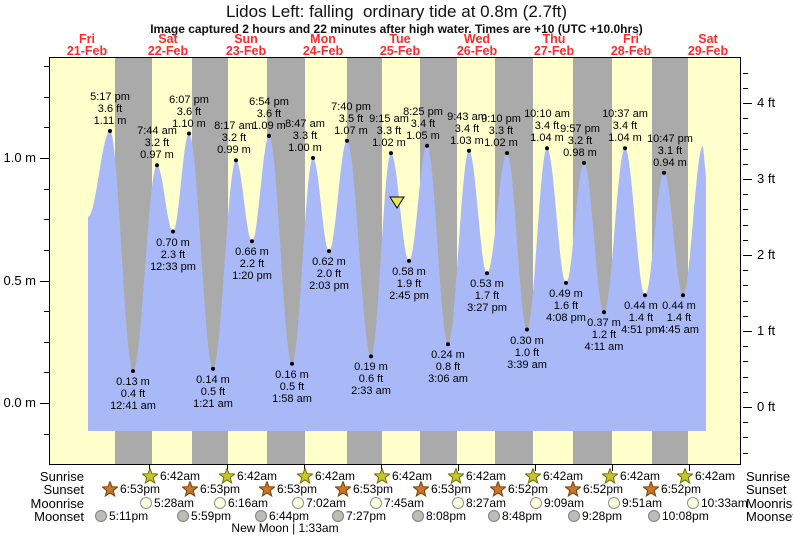 The height and width of the screenshot is (539, 793). Describe the element at coordinates (766, 330) in the screenshot. I see `y-axis-right-label: 1 ft` at that location.